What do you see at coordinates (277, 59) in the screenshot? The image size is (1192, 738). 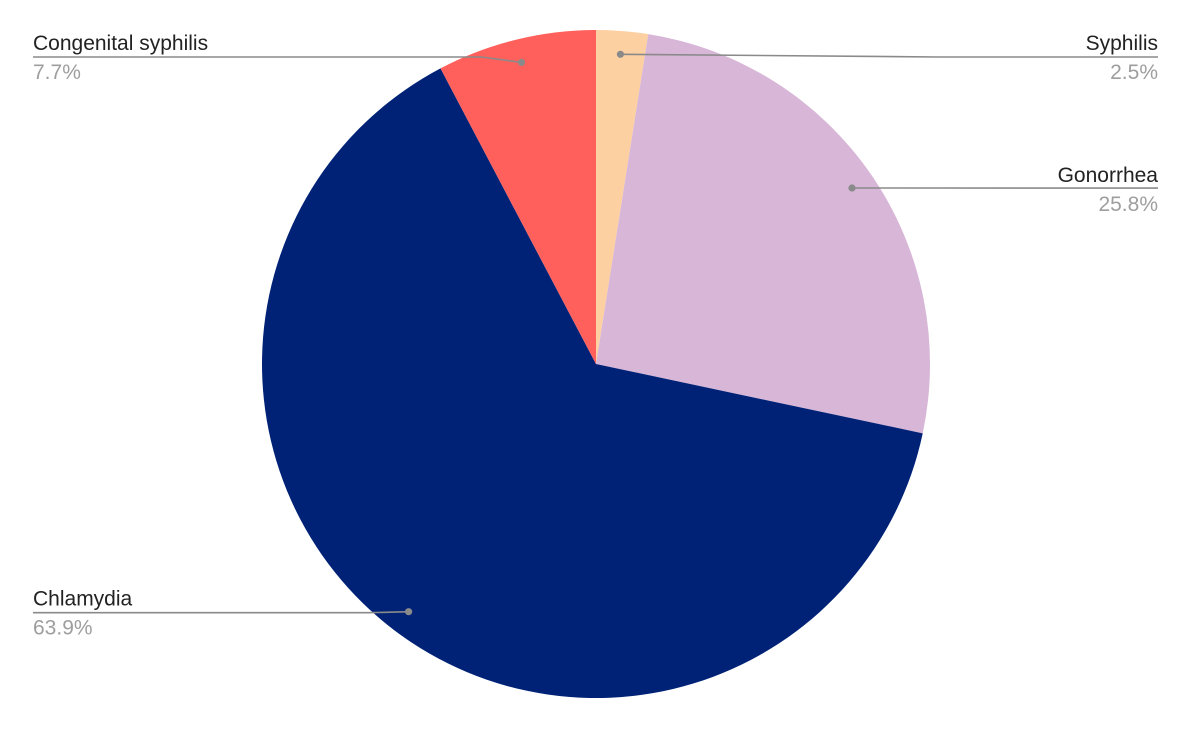 I see `leader-line-congenital-syphilis` at bounding box center [277, 59].